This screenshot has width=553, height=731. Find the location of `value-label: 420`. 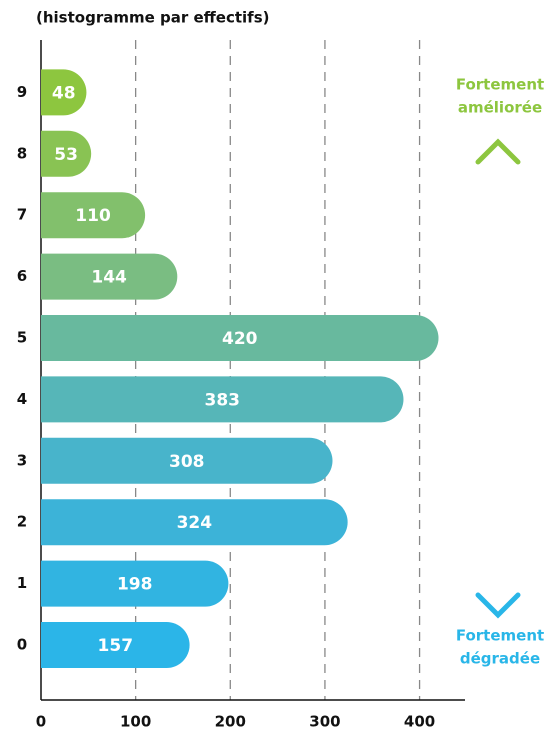

value-label: 420 is located at coordinates (240, 339).